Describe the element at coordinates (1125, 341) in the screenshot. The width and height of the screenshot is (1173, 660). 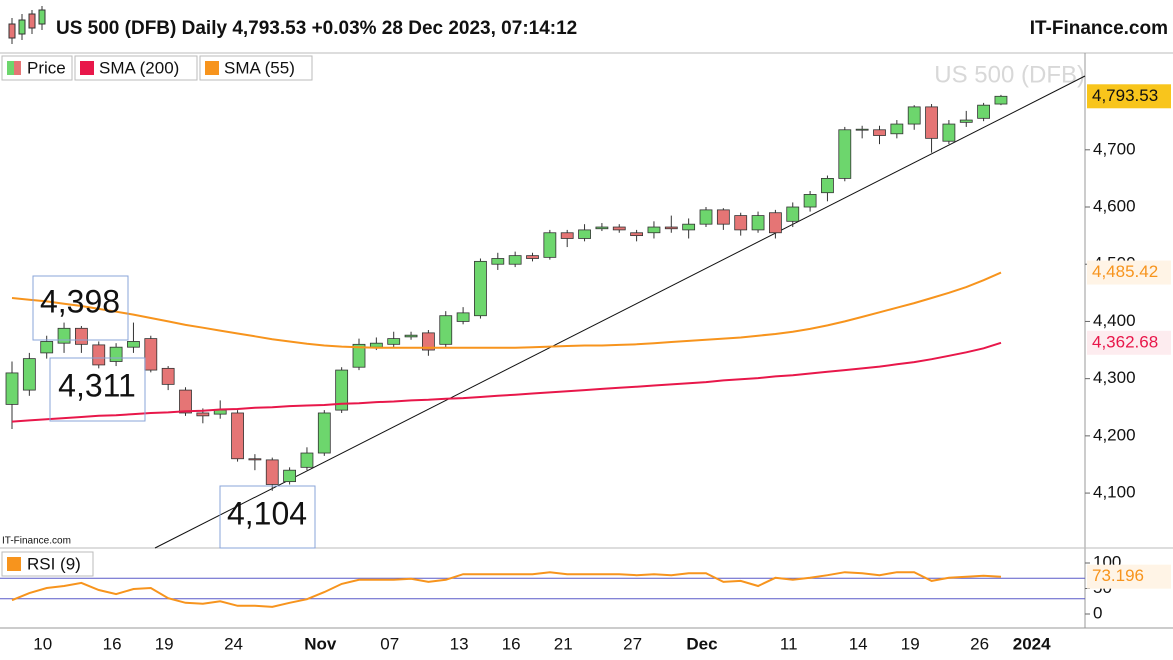
I see `price-tag-label: 4,362.68` at that location.